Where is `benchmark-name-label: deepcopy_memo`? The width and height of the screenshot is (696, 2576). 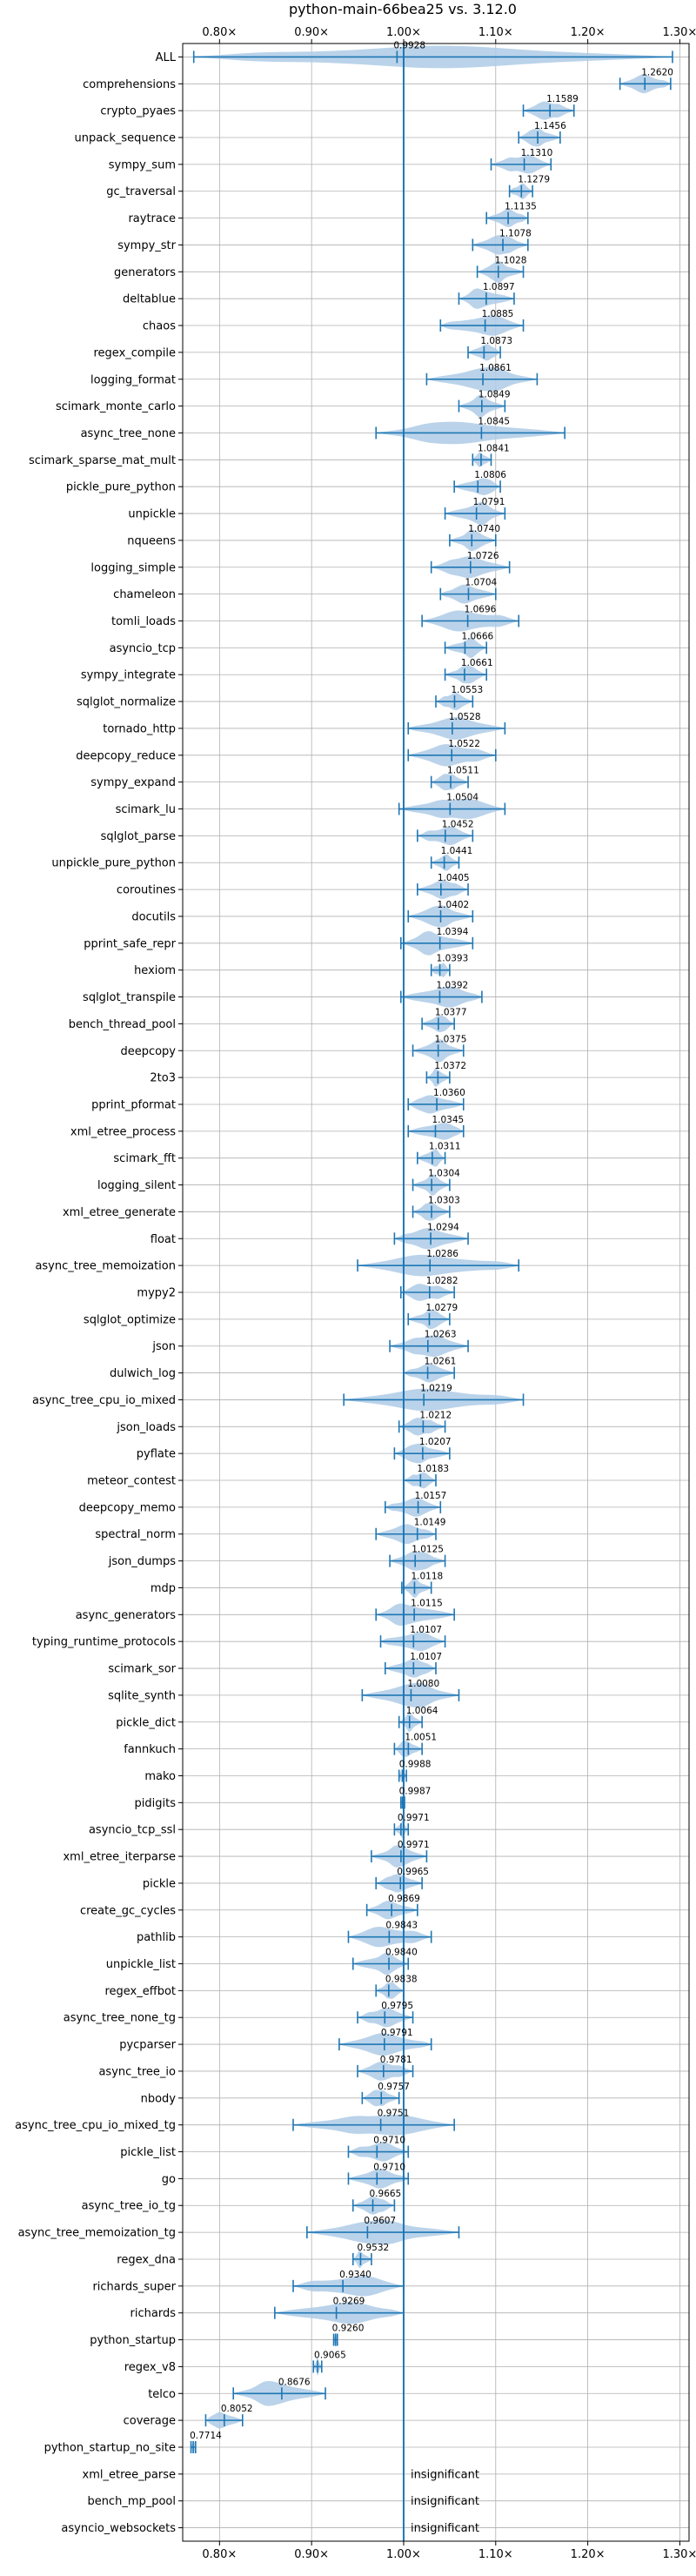 benchmark-name-label: deepcopy_memo is located at coordinates (127, 1507).